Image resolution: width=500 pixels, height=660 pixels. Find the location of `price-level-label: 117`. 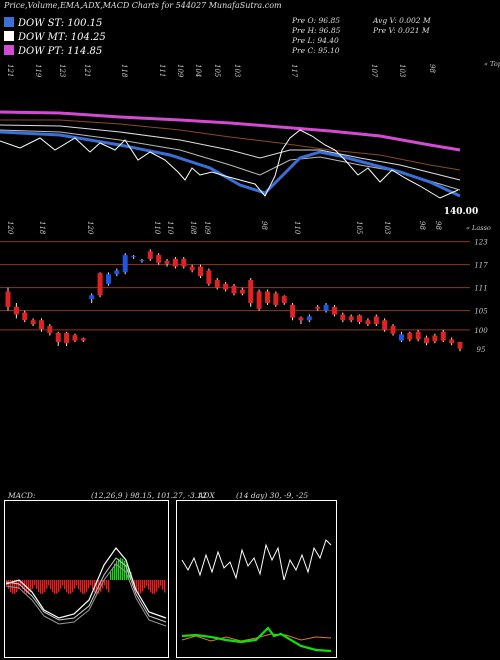

price-level-label: 117 is located at coordinates (481, 266).